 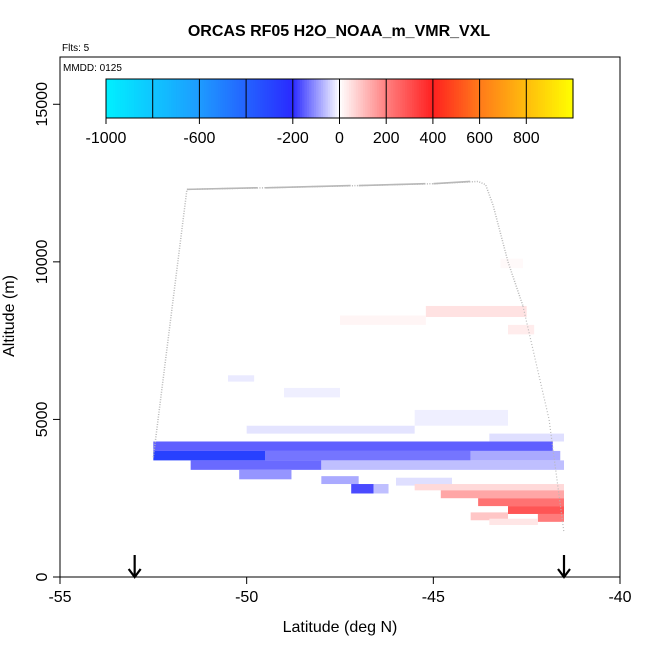 What do you see at coordinates (293, 138) in the screenshot?
I see `colorbar-tick-label: -200` at bounding box center [293, 138].